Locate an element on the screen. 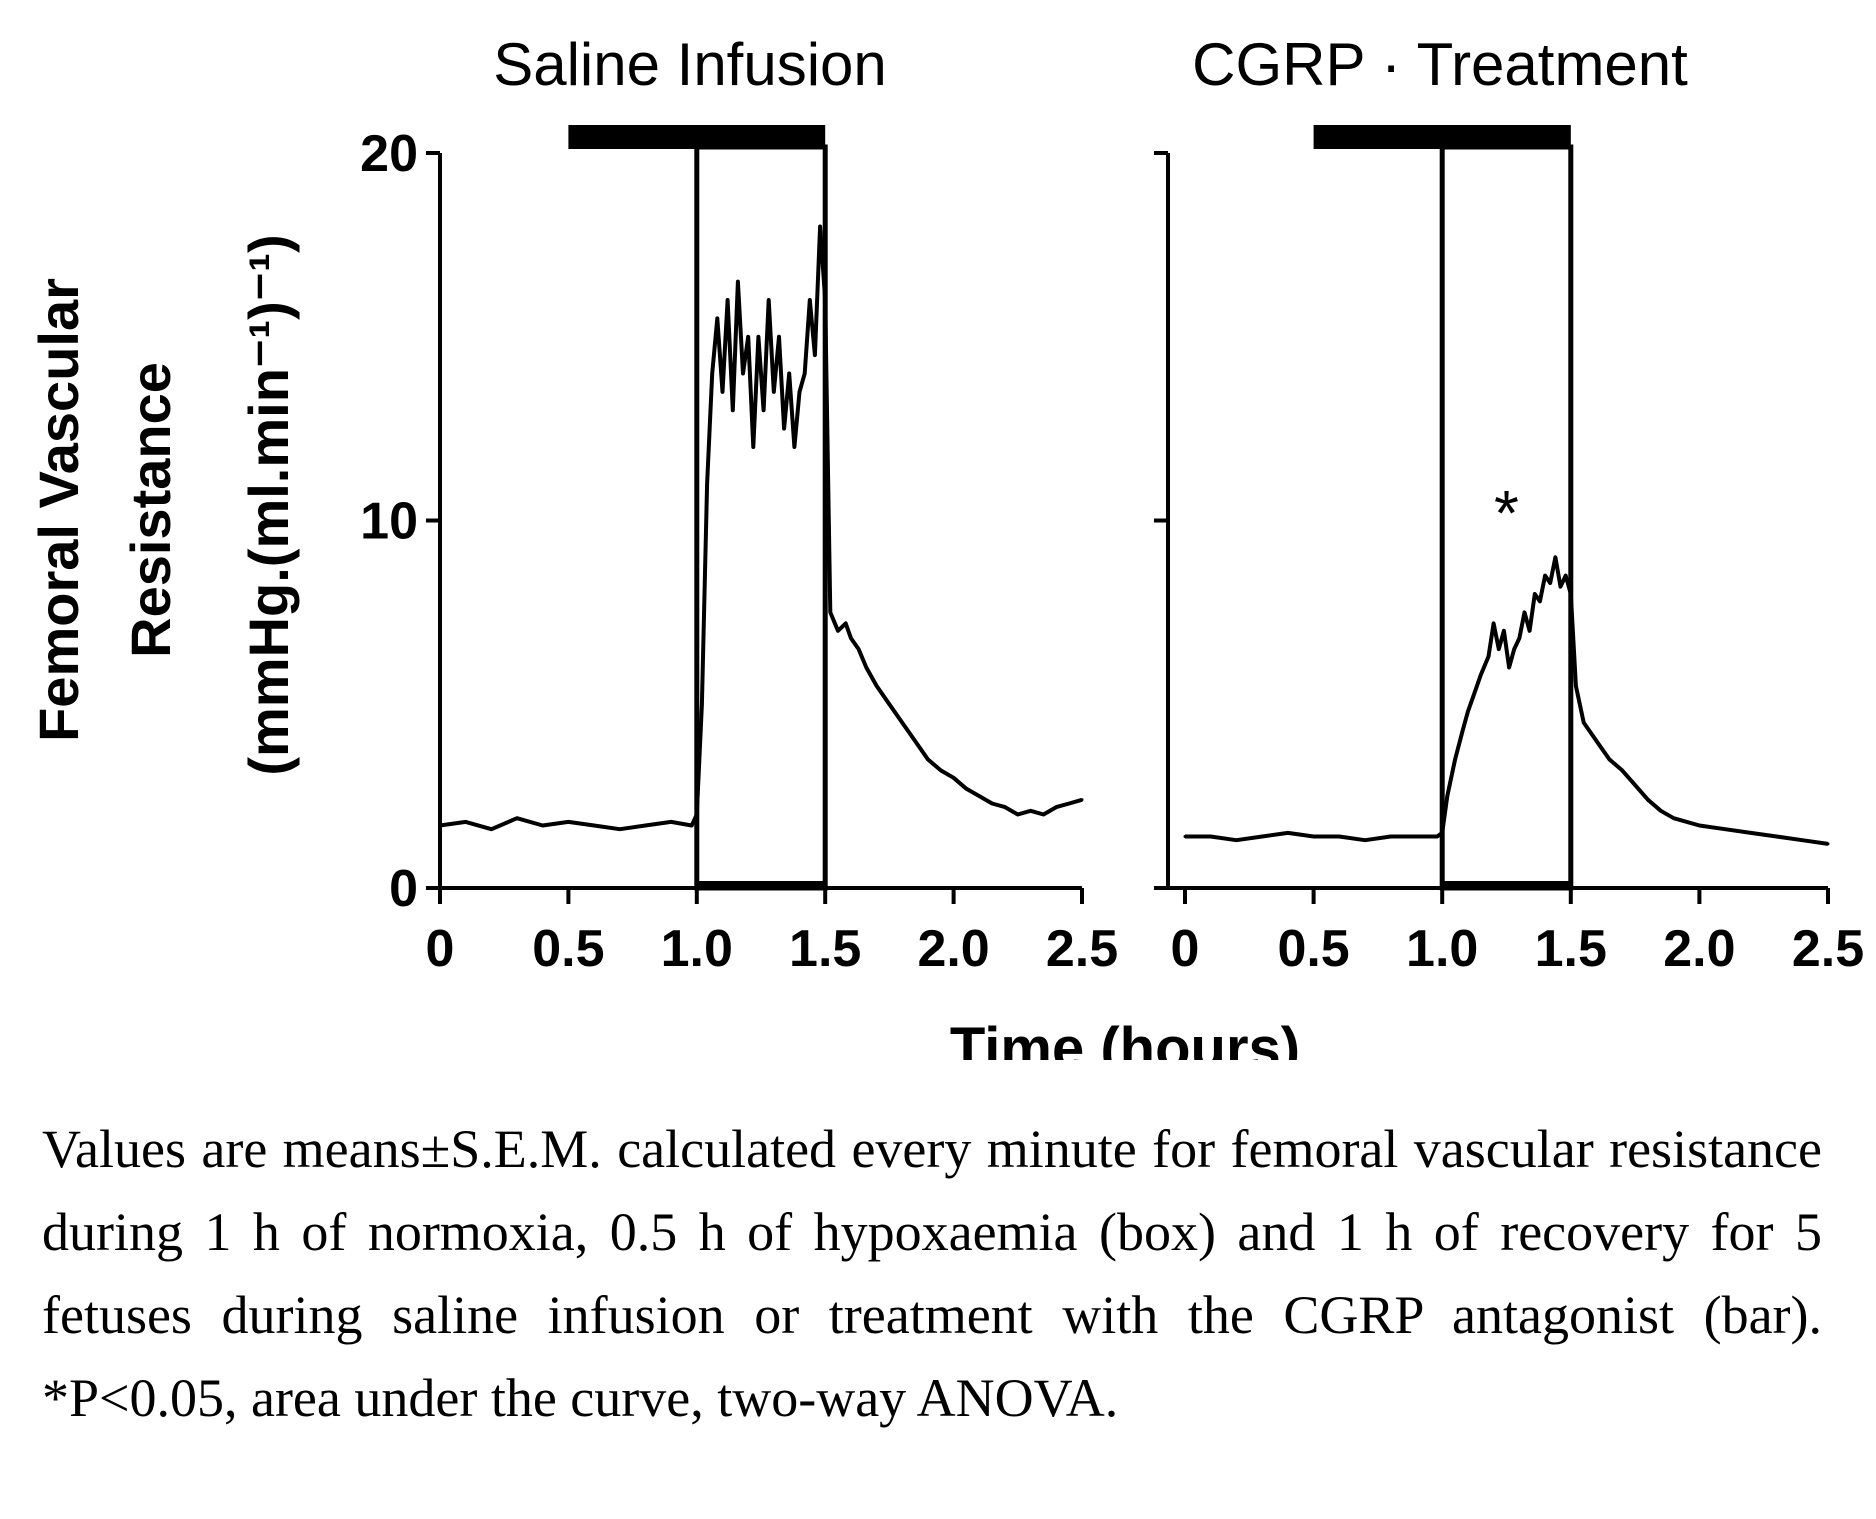 This screenshot has width=1876, height=1519. x-axis-label: Time (hours) is located at coordinates (1125, 1038).